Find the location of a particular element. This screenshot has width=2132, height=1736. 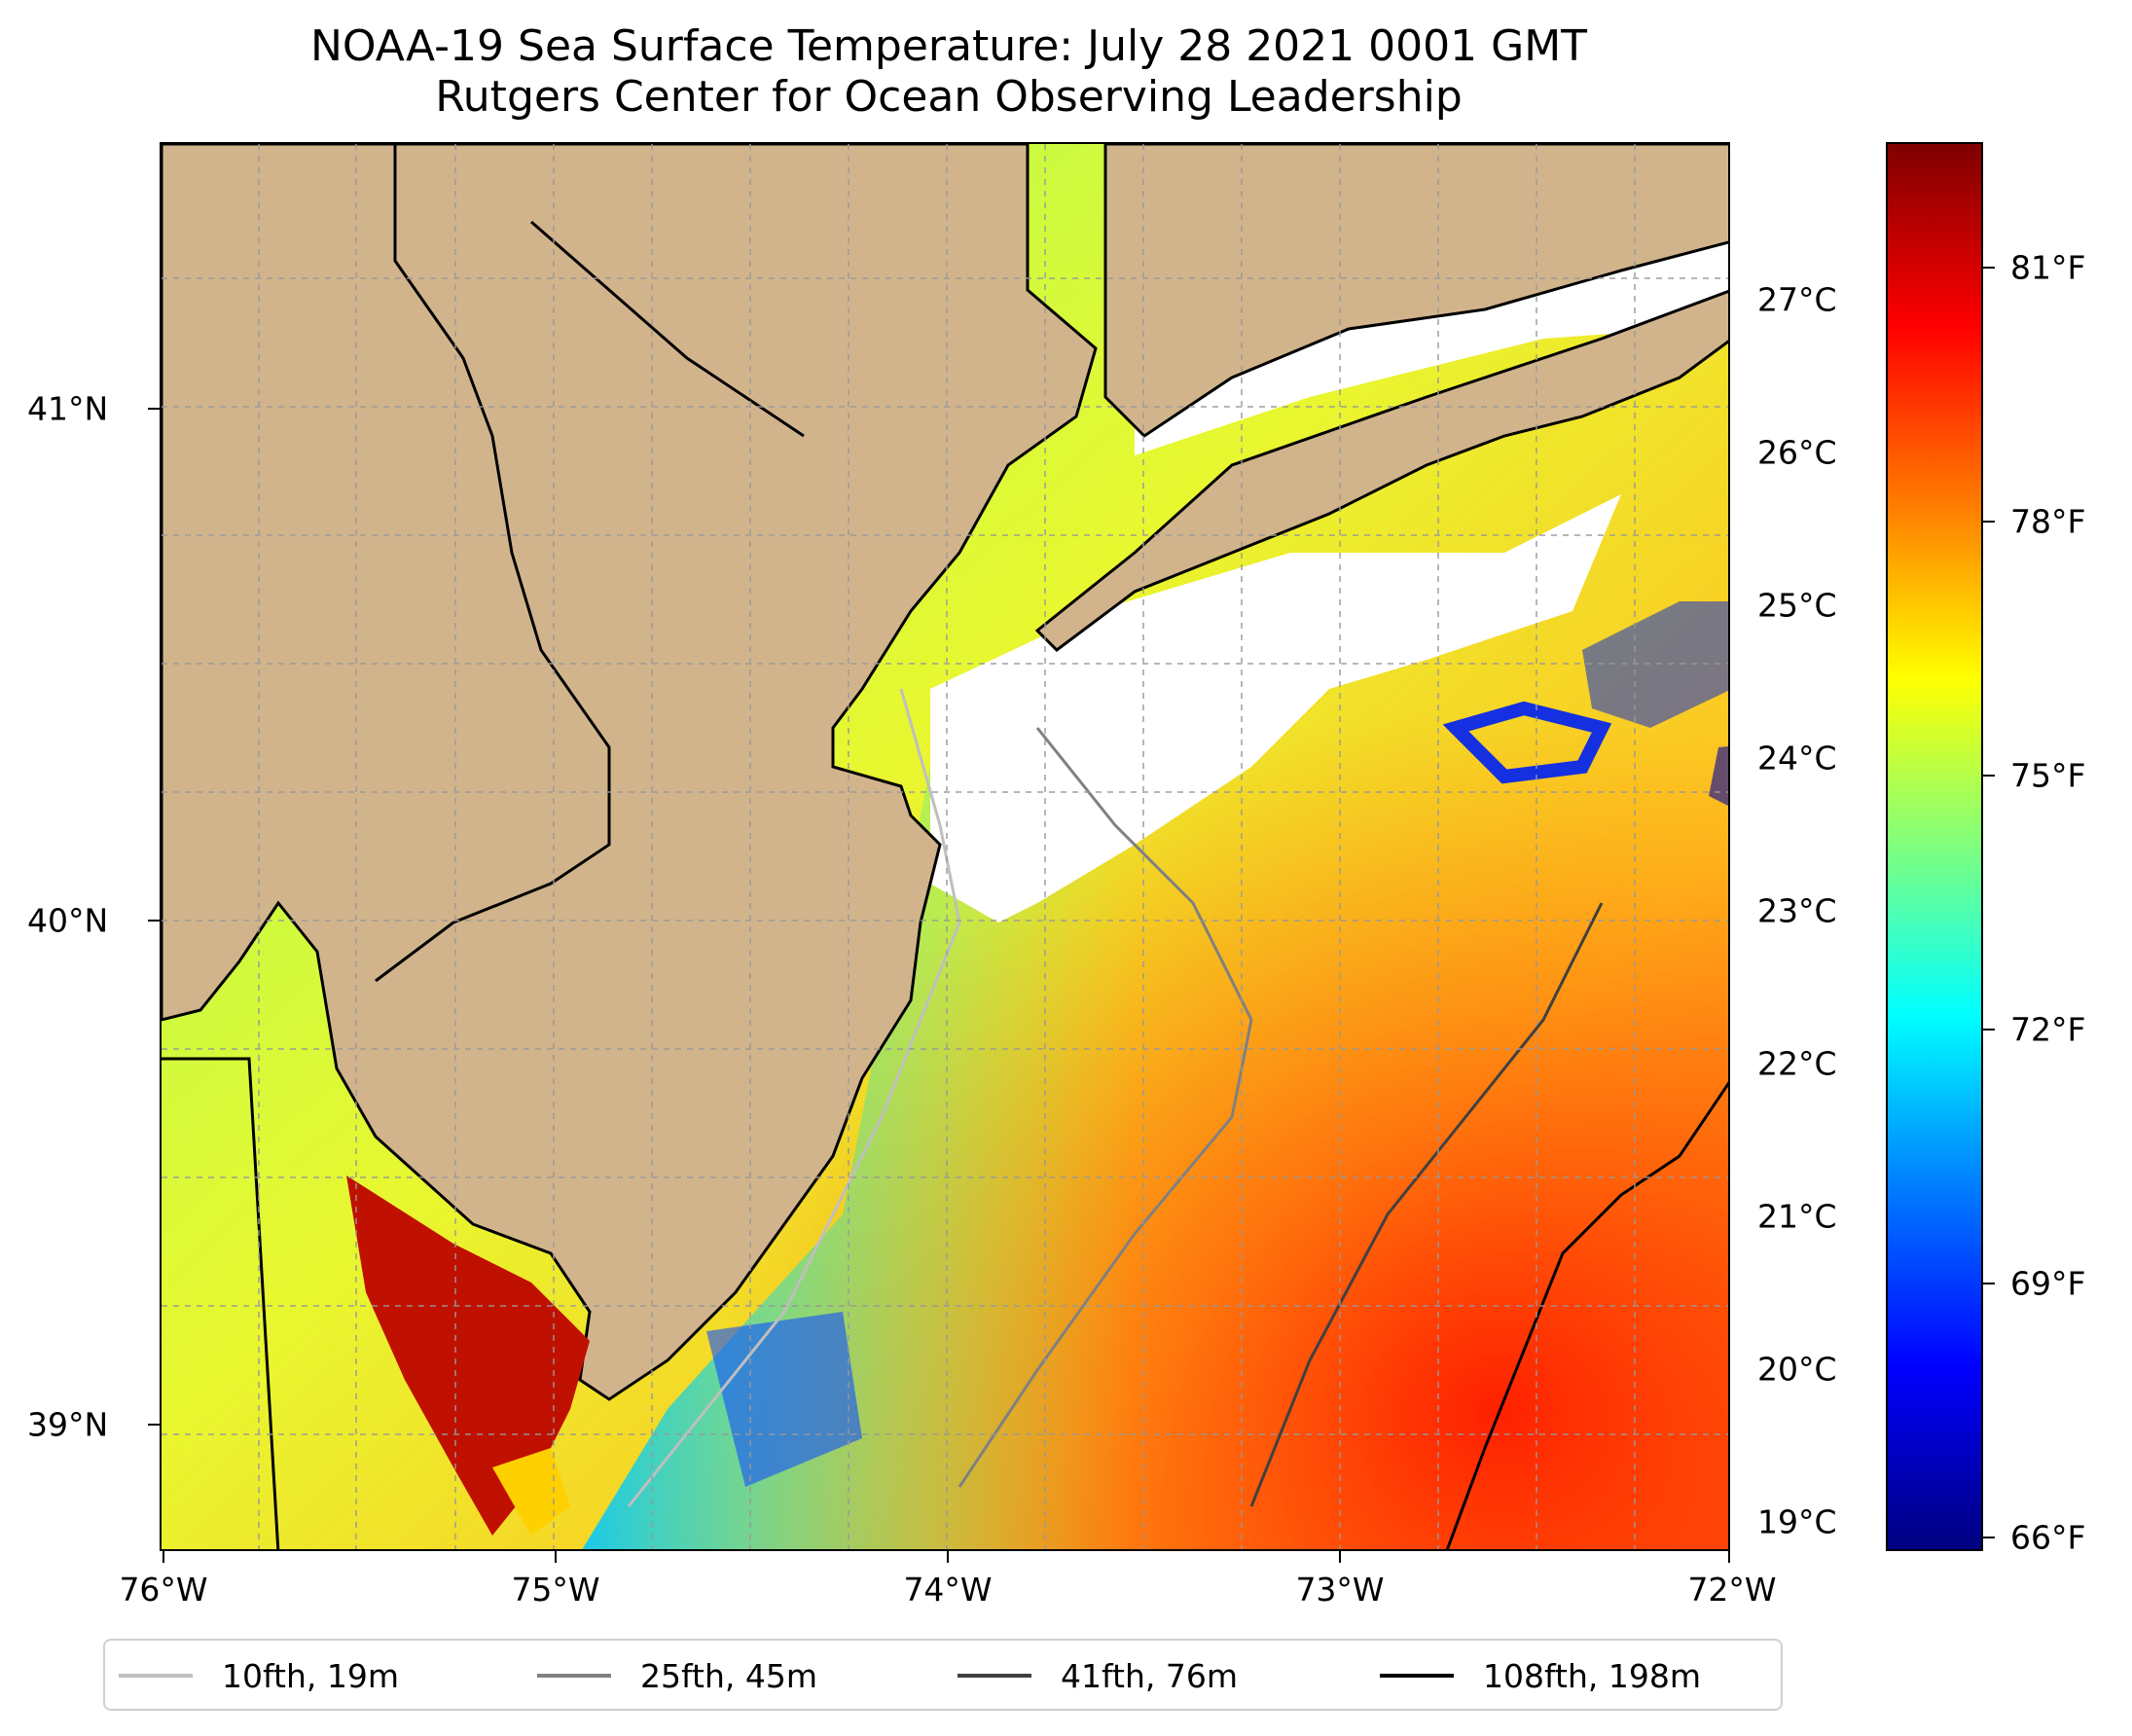

celsius-label: 19°C is located at coordinates (1797, 1522).